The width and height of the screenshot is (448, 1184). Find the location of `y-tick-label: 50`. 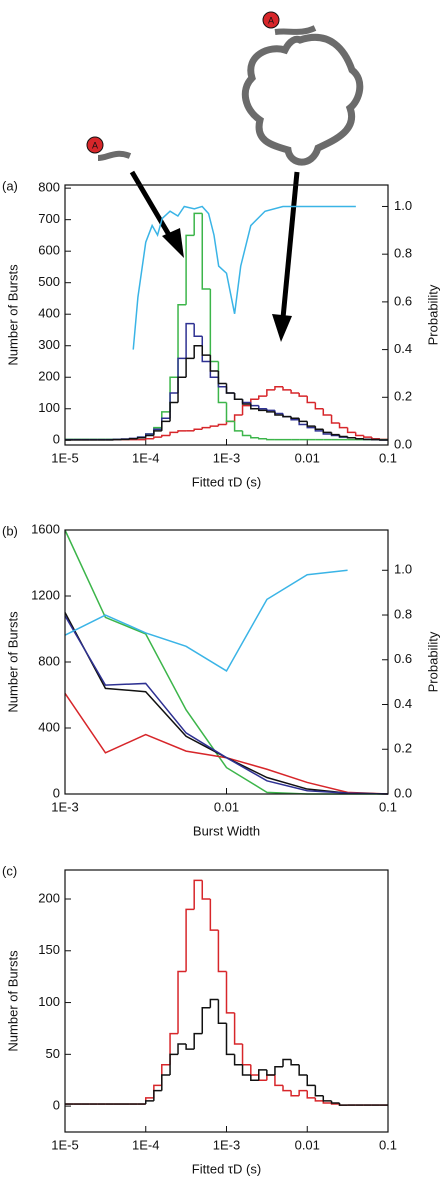

y-tick-label: 50 is located at coordinates (53, 1053).